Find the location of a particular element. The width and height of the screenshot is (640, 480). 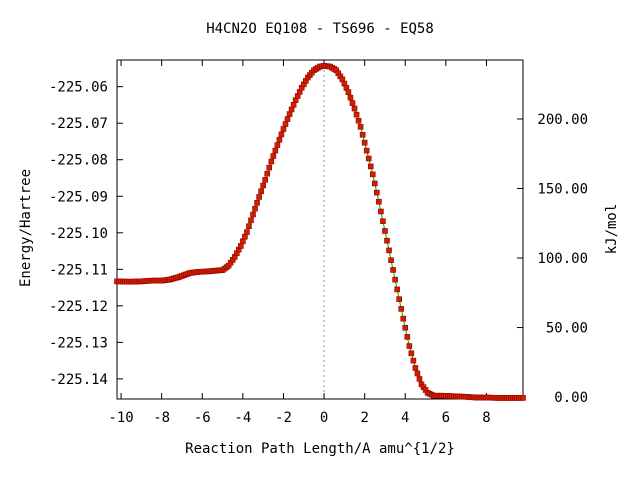

x-tick-label: 2 is located at coordinates (364, 418).